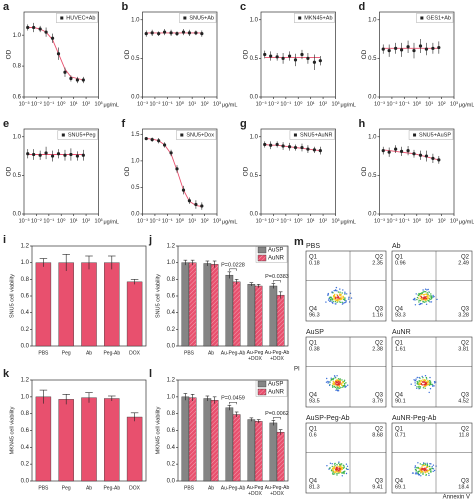 The height and width of the screenshot is (501, 474). What do you see at coordinates (135, 135) in the screenshot?
I see `y-tick-label: 1.5` at bounding box center [135, 135].